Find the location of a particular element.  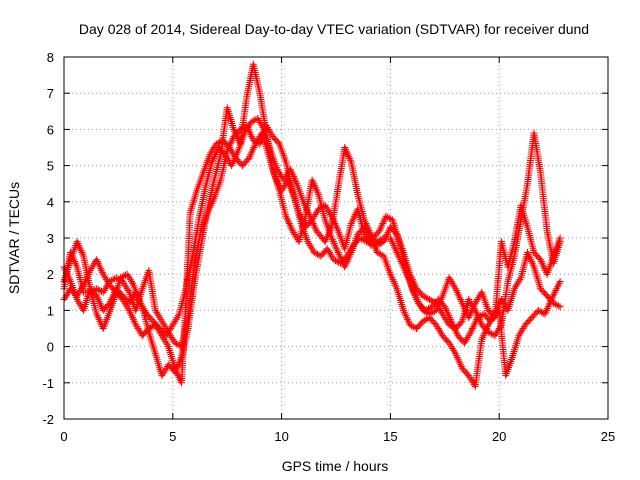

y-tick-labels: -2 -1 0 1 2 3 4 5 6 7 8 is located at coordinates (48, 238).